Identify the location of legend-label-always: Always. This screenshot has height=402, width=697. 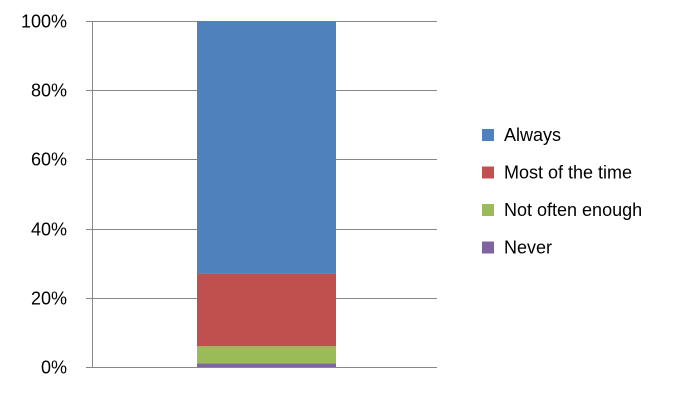
(532, 135).